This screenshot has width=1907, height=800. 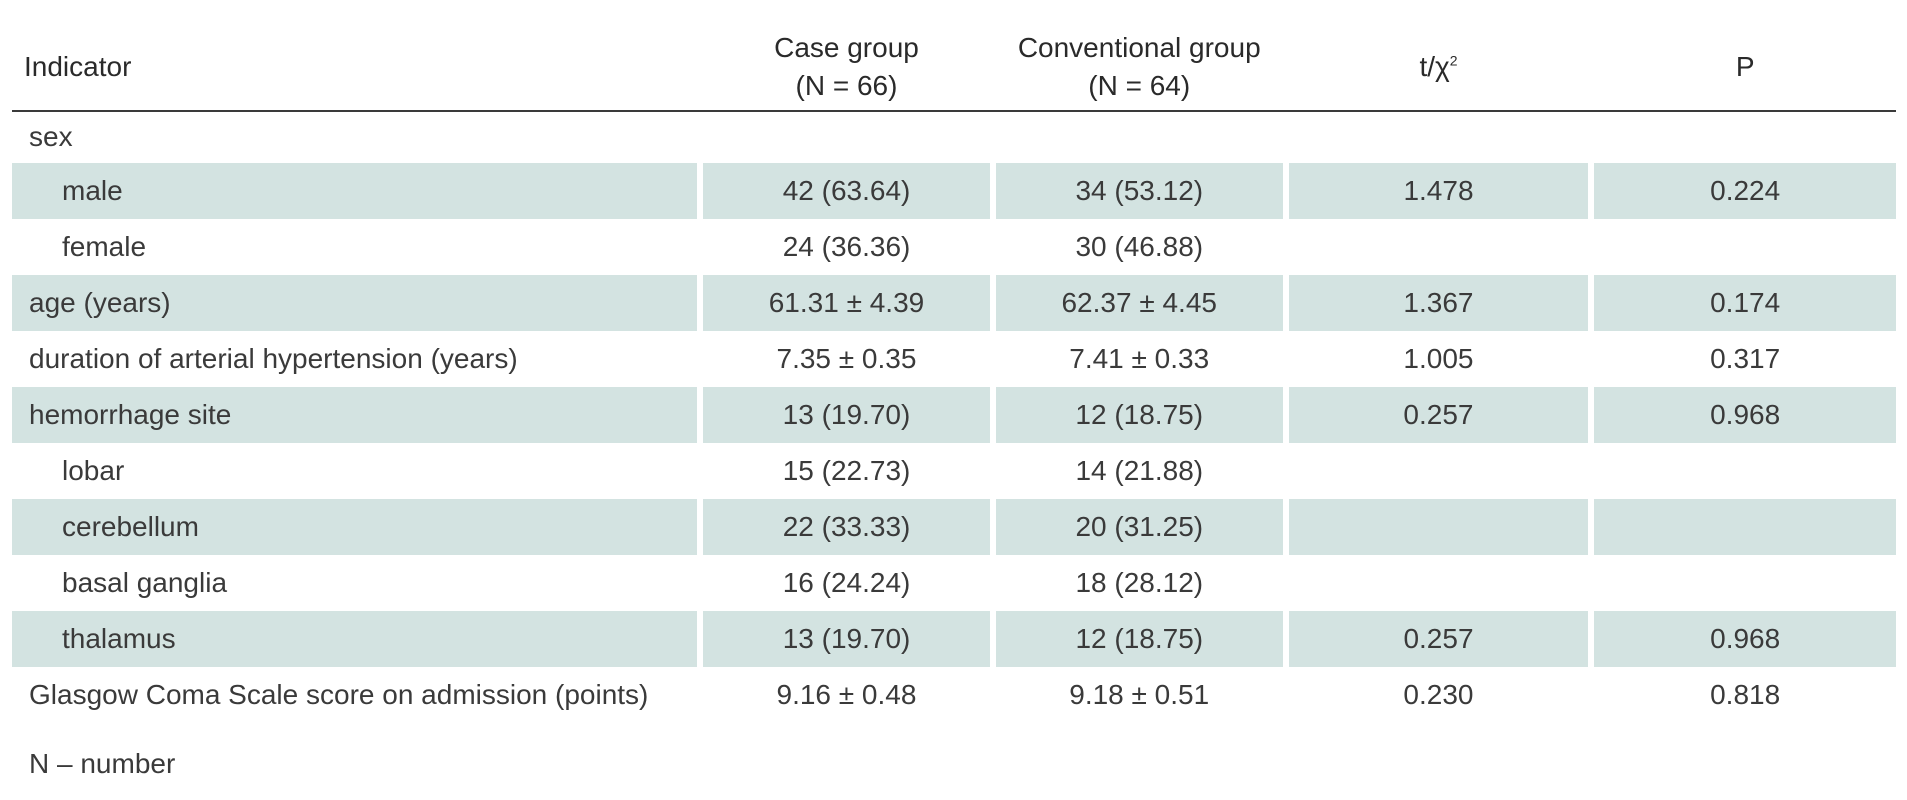 I want to click on conventional-group-value: 20 (31.25), so click(x=1139, y=527).